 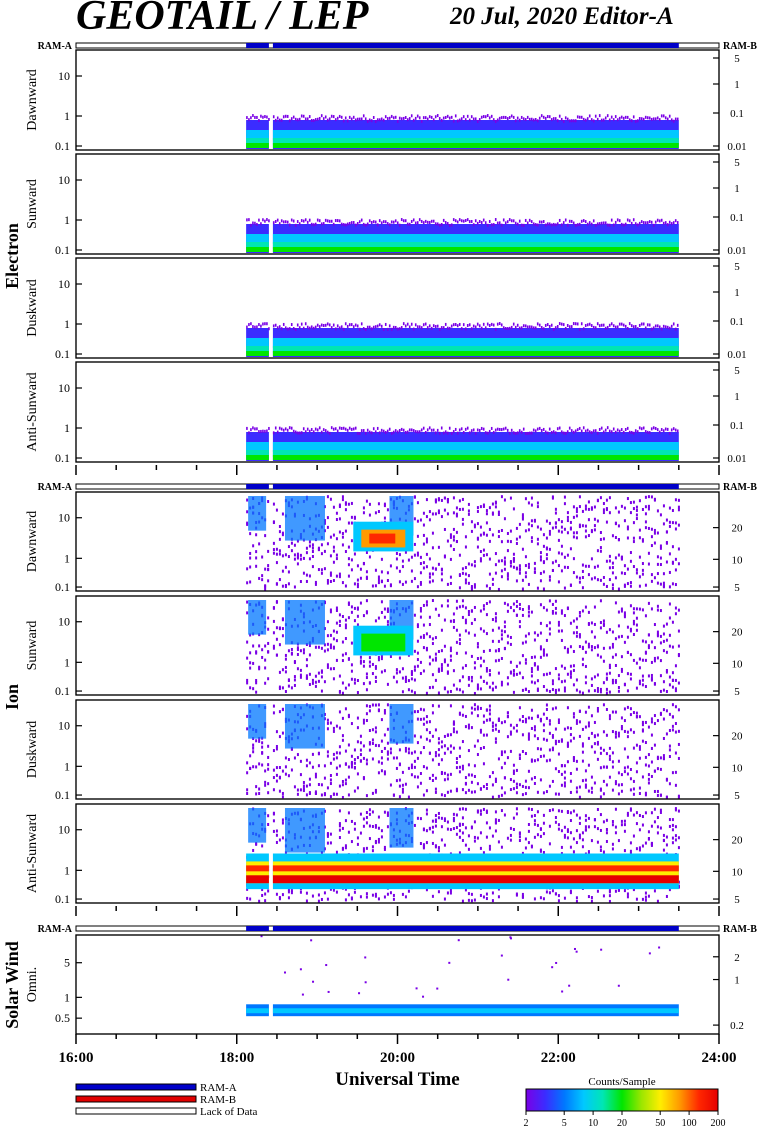 What do you see at coordinates (257, 457) in the screenshot?
I see `energy-band` at bounding box center [257, 457].